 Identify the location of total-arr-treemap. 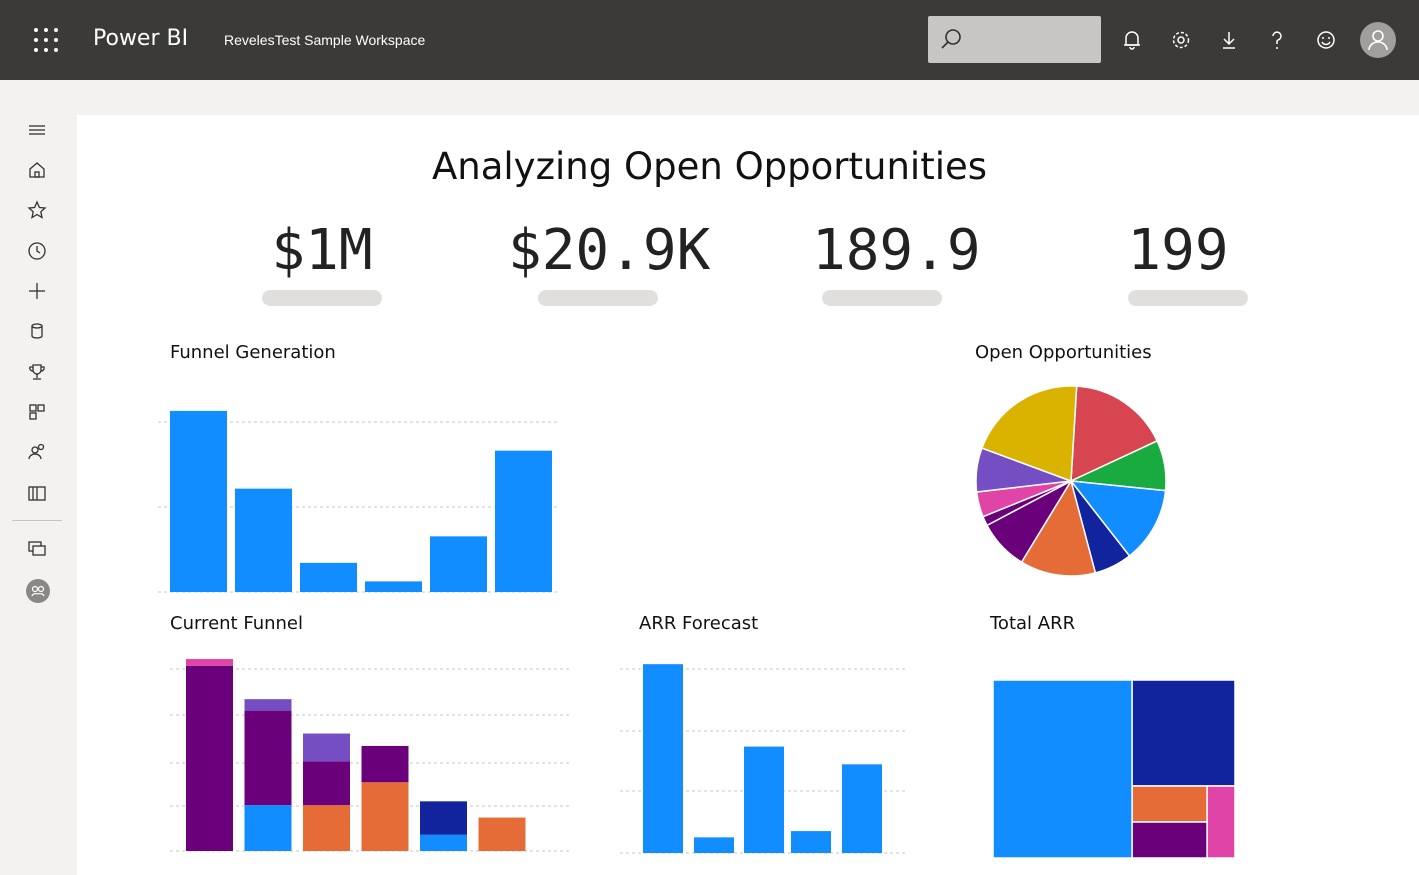
(1114, 769).